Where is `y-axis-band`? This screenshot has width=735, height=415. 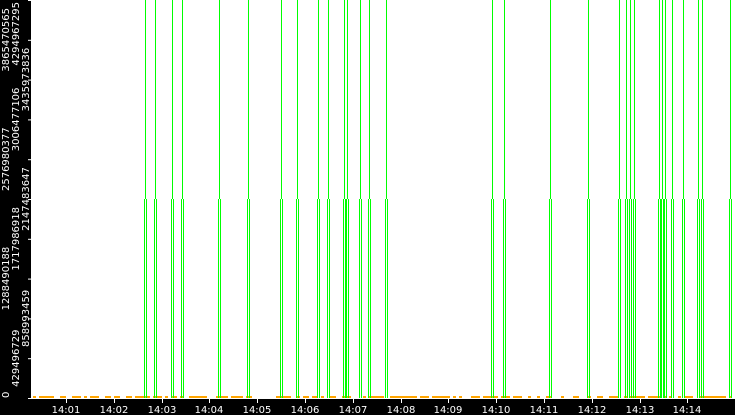
y-axis-band is located at coordinates (15, 207).